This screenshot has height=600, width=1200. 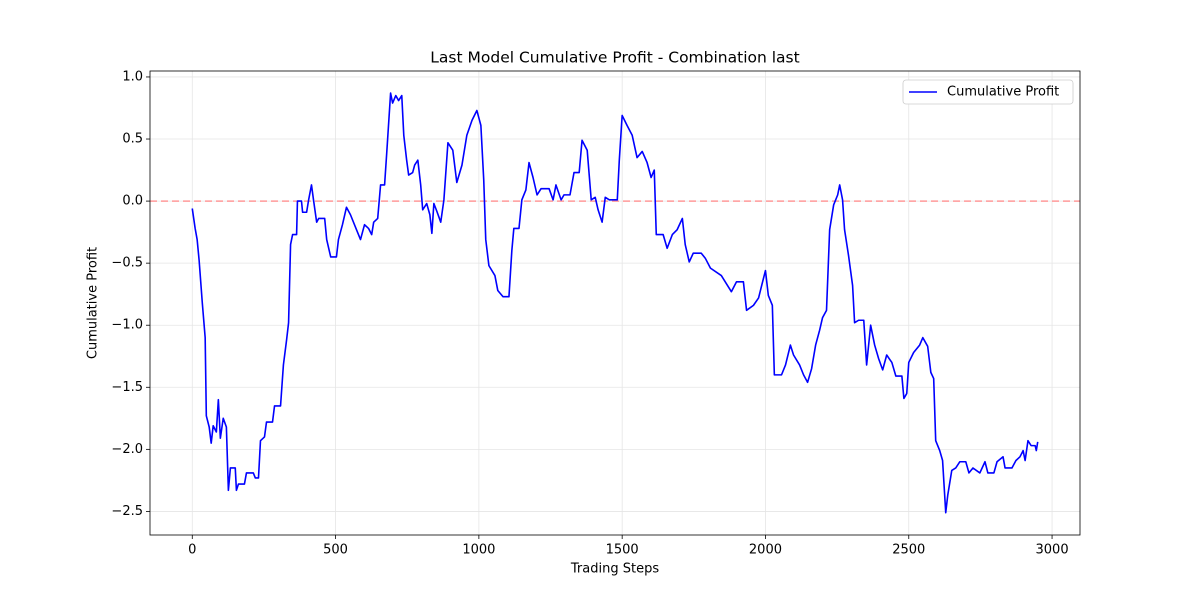 I want to click on x-tick-label: 1000, so click(x=478, y=550).